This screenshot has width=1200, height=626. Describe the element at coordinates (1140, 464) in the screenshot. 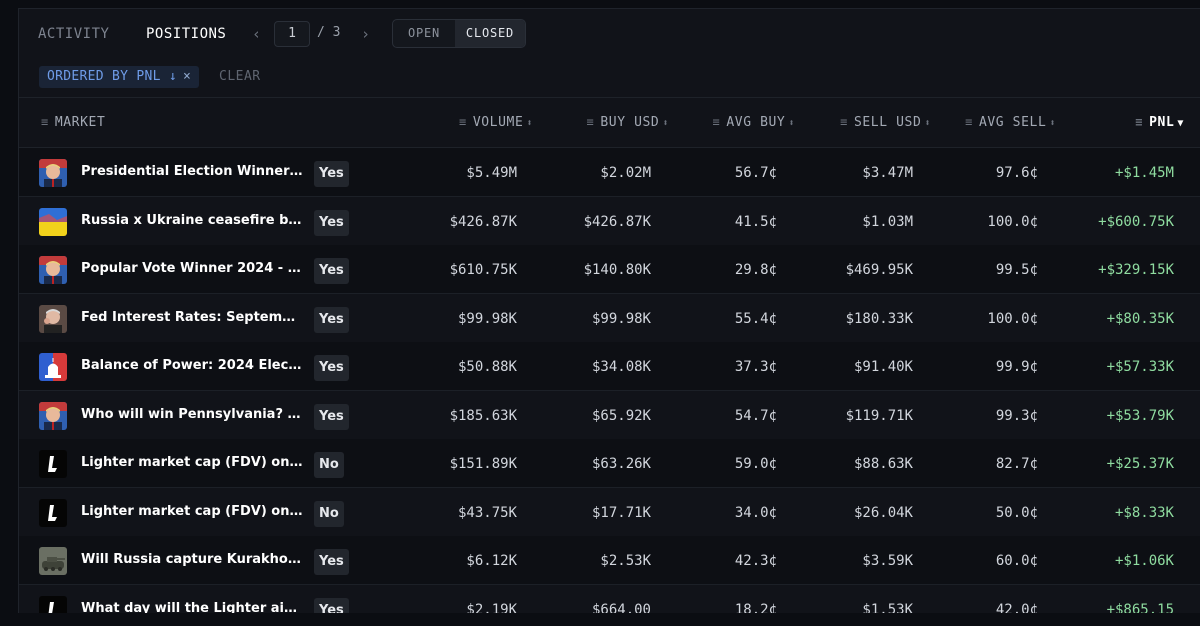

I see `pnl-value: +$25.37K` at that location.